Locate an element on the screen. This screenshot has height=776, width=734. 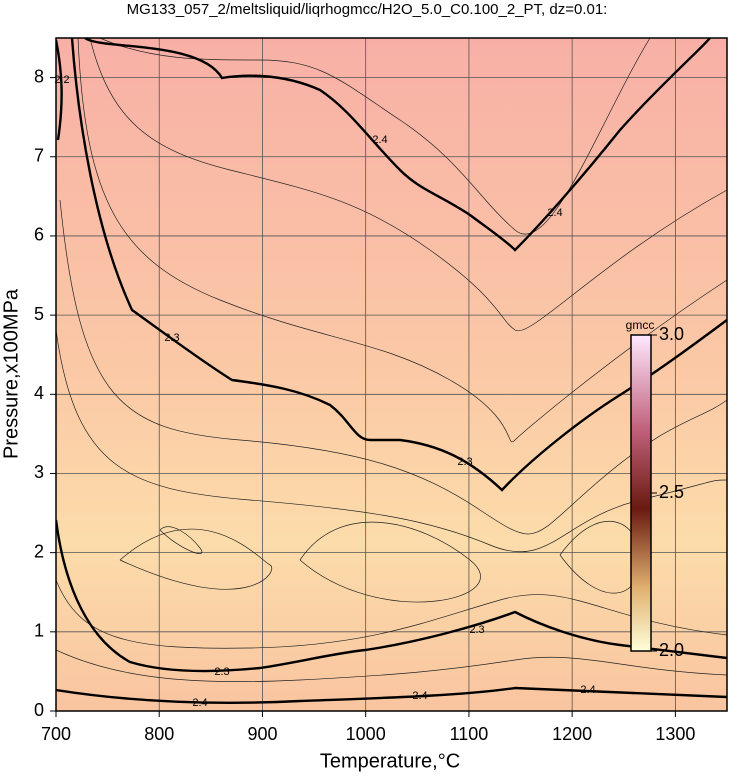
colorbar-tick-label: 2.5 is located at coordinates (671, 492).